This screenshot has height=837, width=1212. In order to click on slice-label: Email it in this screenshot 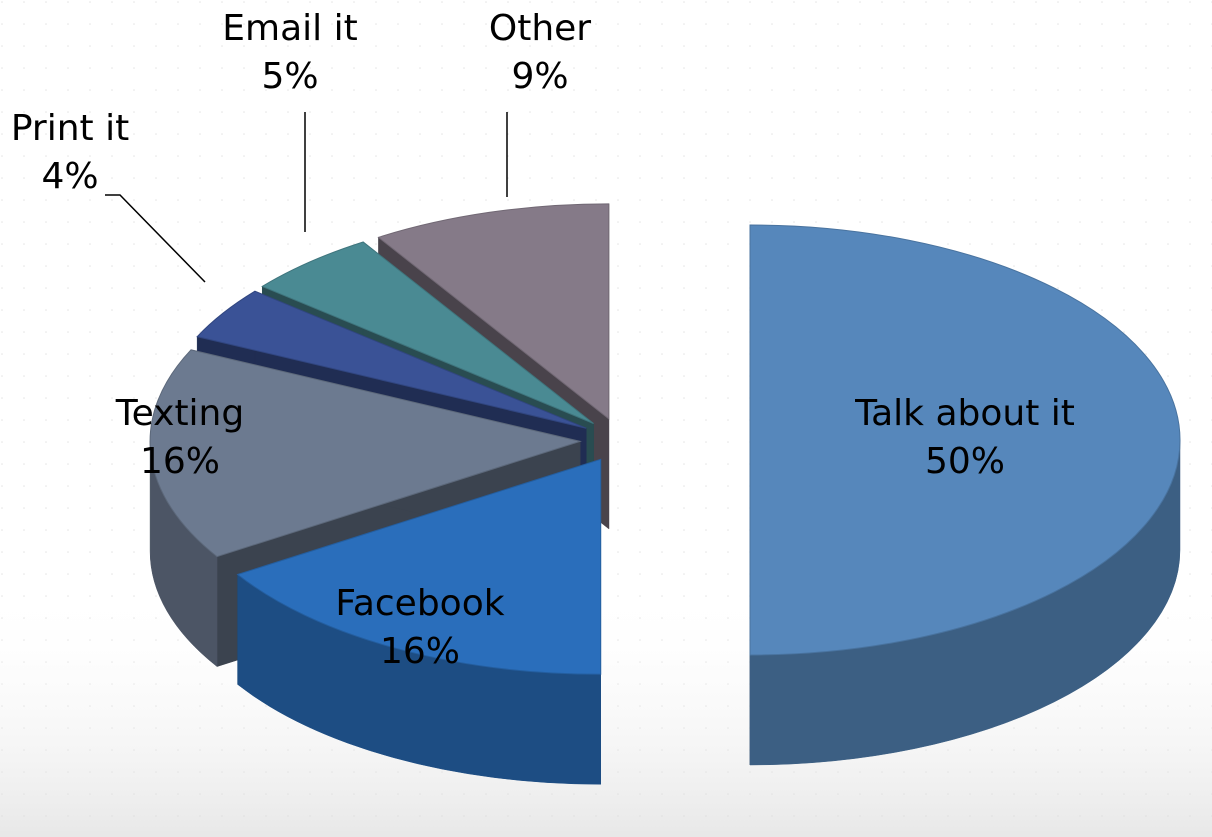, I will do `click(289, 28)`.